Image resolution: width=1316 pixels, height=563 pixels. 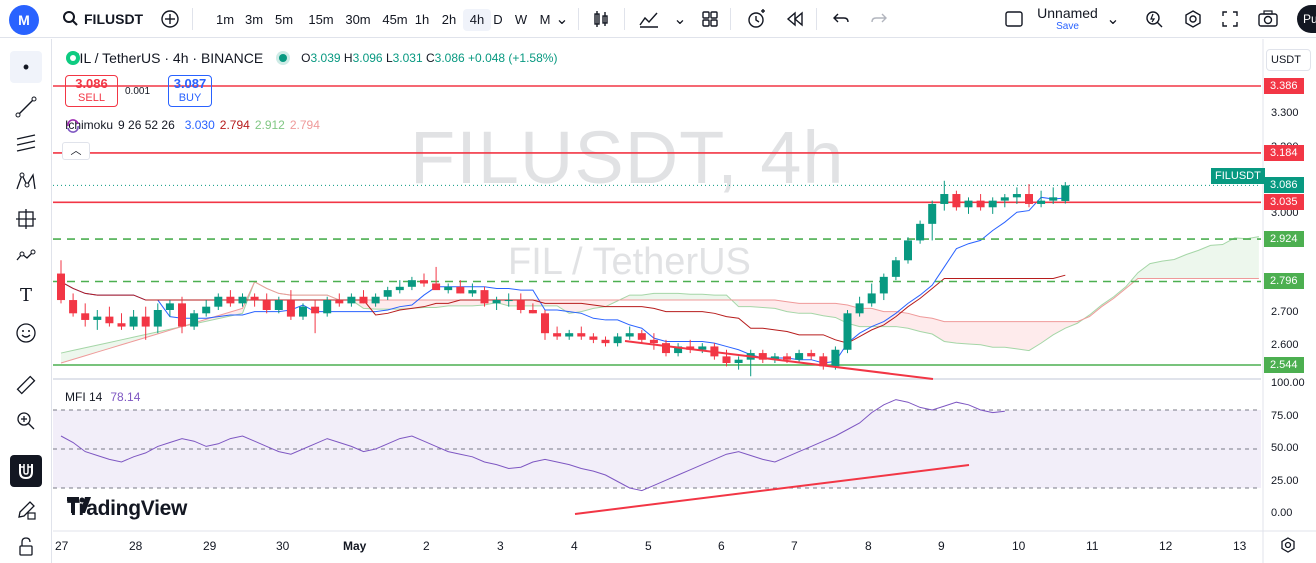 What do you see at coordinates (449, 19) in the screenshot?
I see `interval-2h: 2h` at bounding box center [449, 19].